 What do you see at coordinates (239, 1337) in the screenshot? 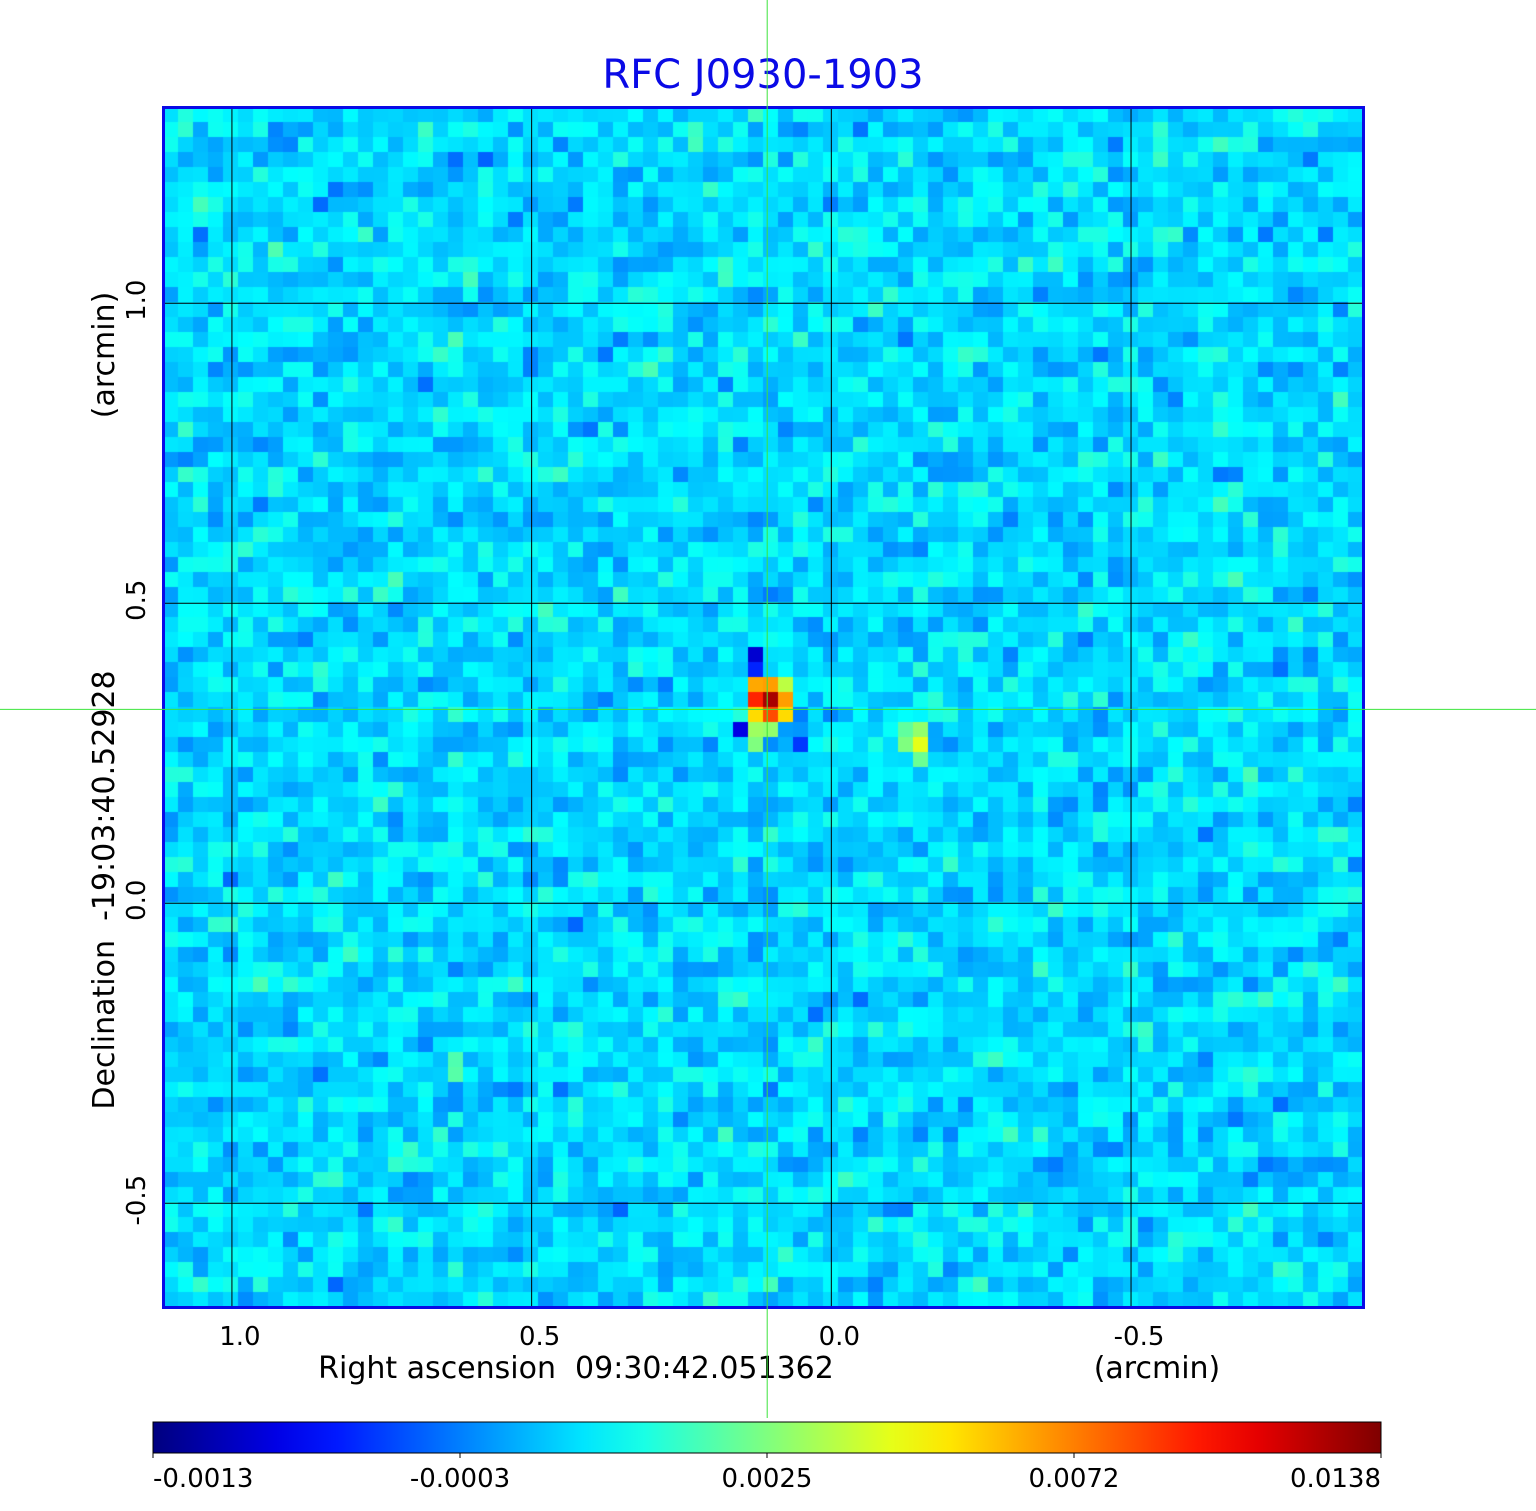
I see `x-tick-label: 1.0` at bounding box center [239, 1337].